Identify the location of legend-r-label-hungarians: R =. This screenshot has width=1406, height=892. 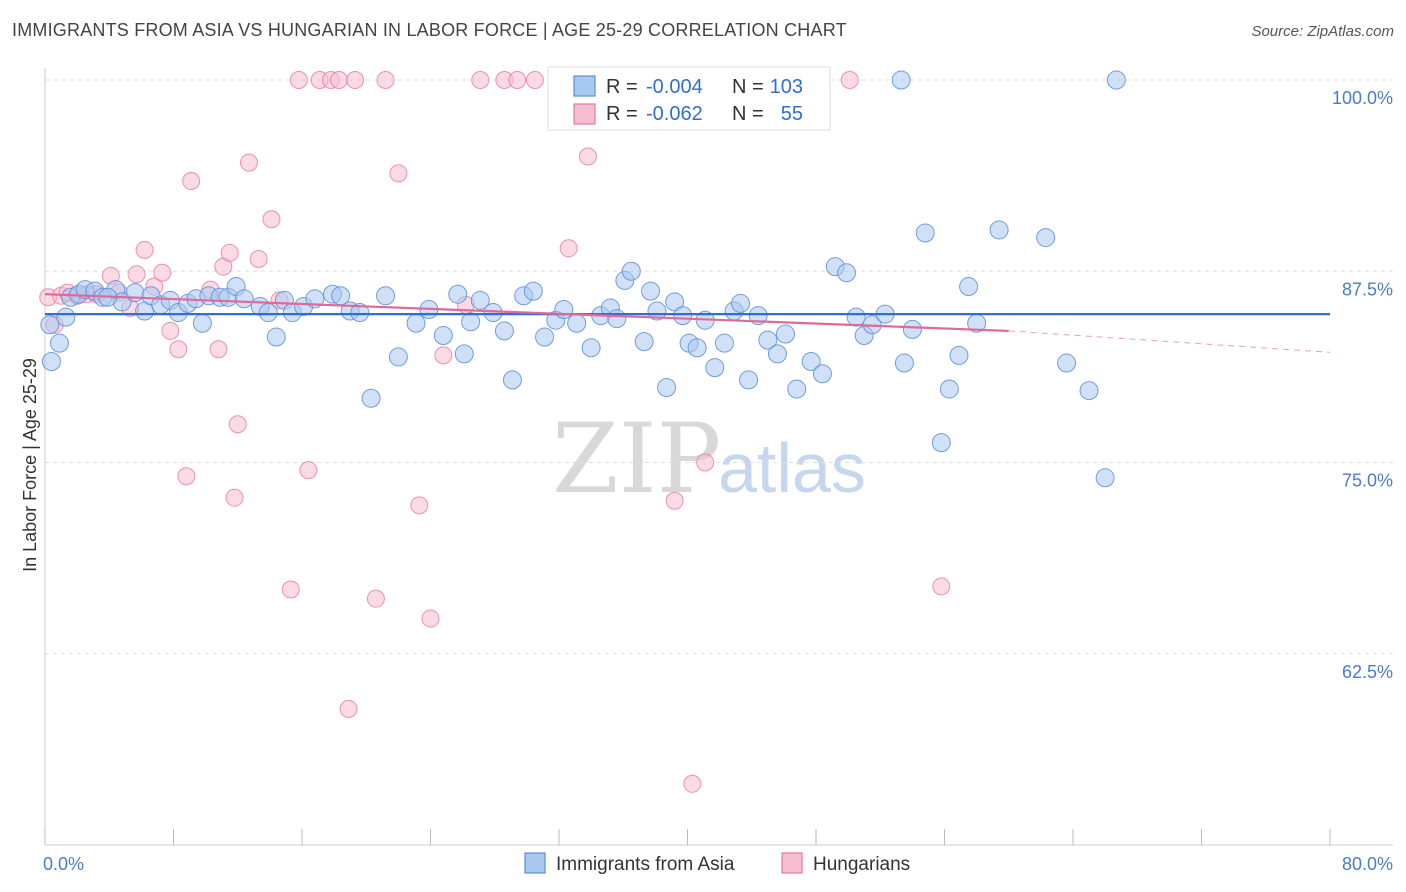
(622, 114).